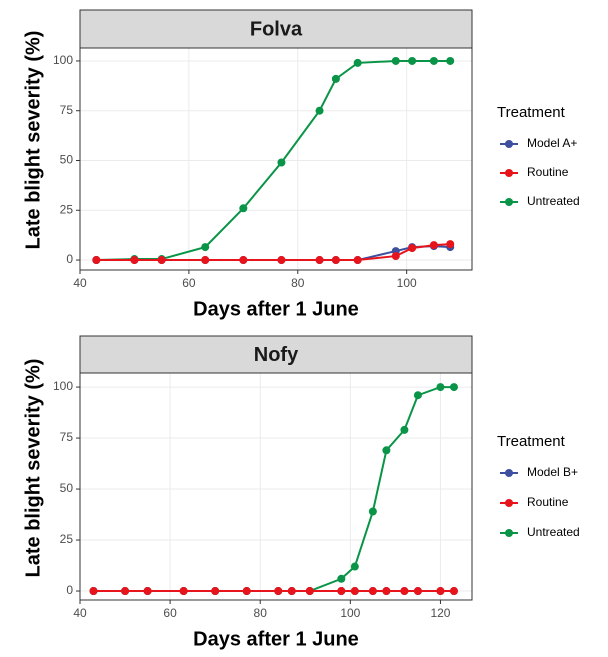  I want to click on strip-title: Folva, so click(276, 29).